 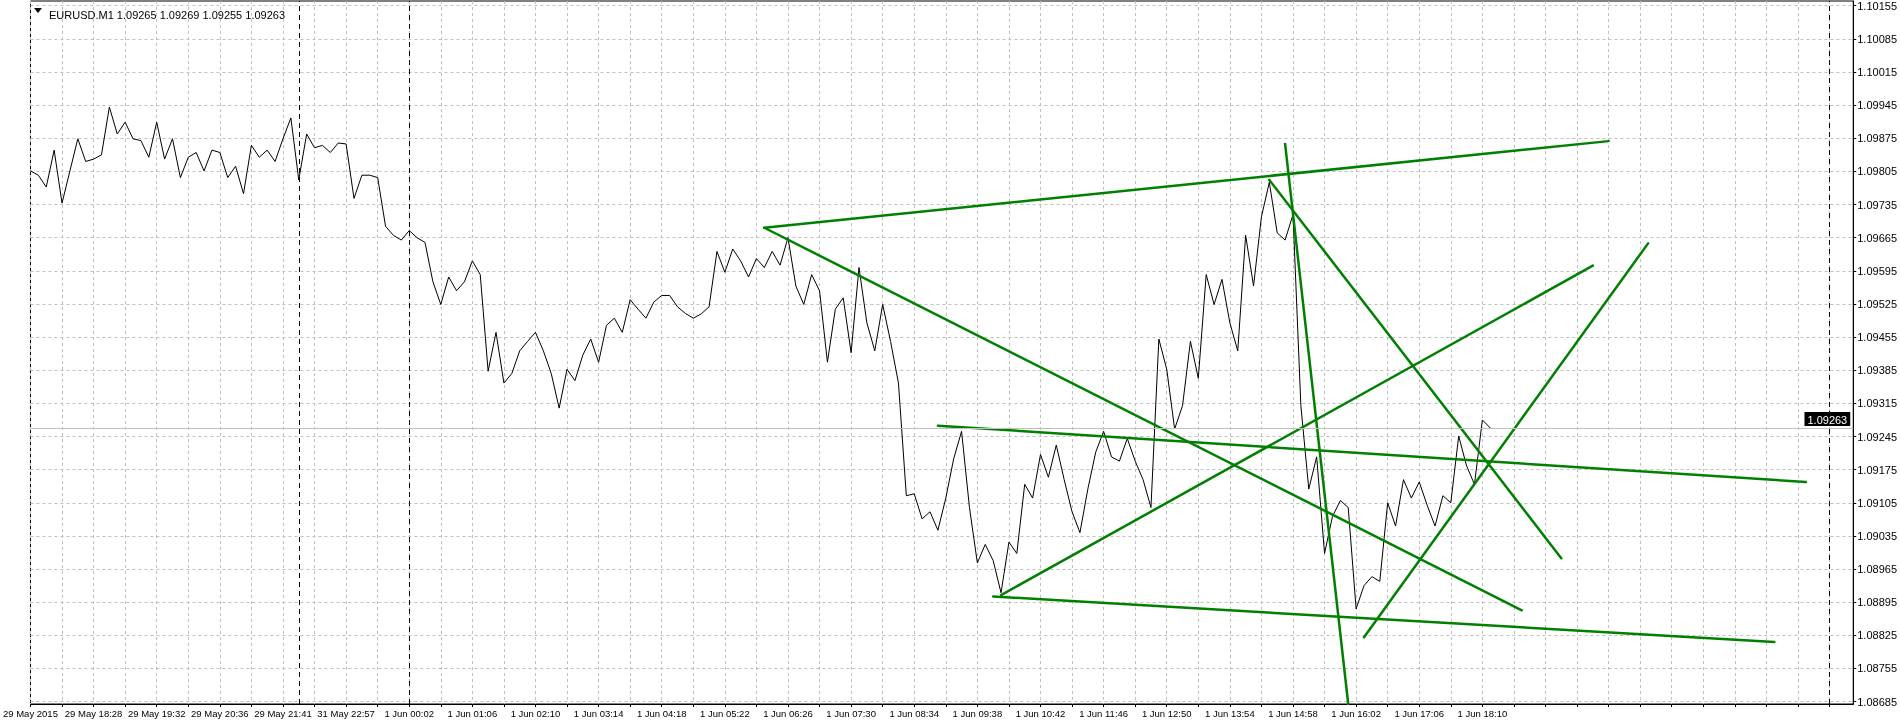 I want to click on y-tick-label: 1.10155, so click(x=1877, y=6).